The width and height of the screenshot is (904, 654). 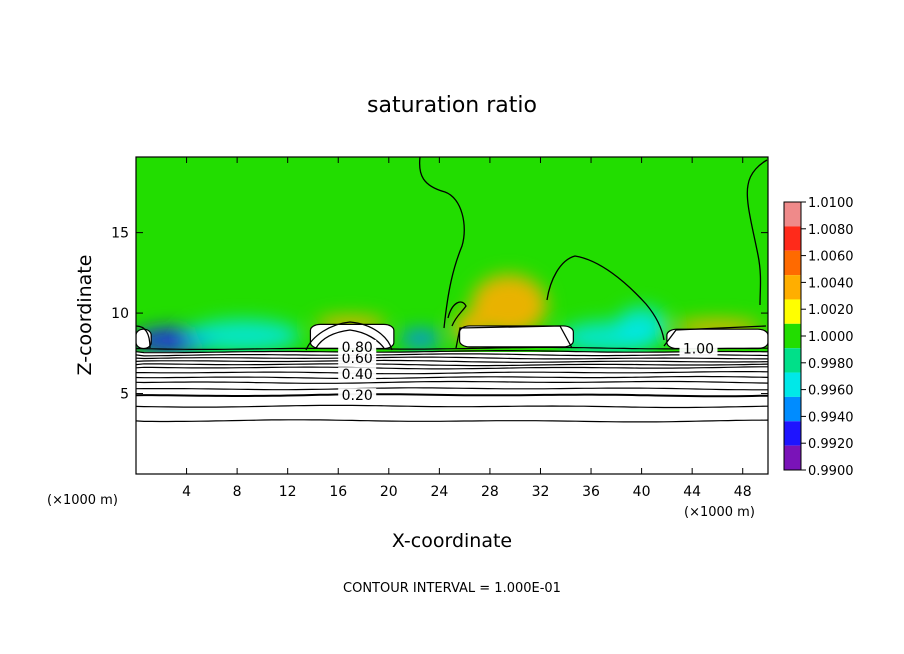 I want to click on contour-label-group: 0.20 0.400.600.80 1.00, so click(x=528, y=371).